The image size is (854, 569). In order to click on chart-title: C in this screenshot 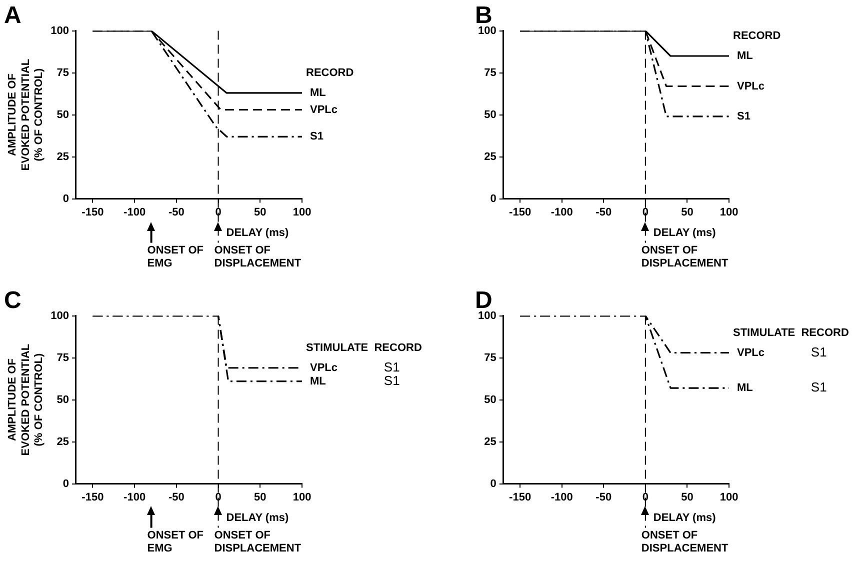, I will do `click(13, 300)`.